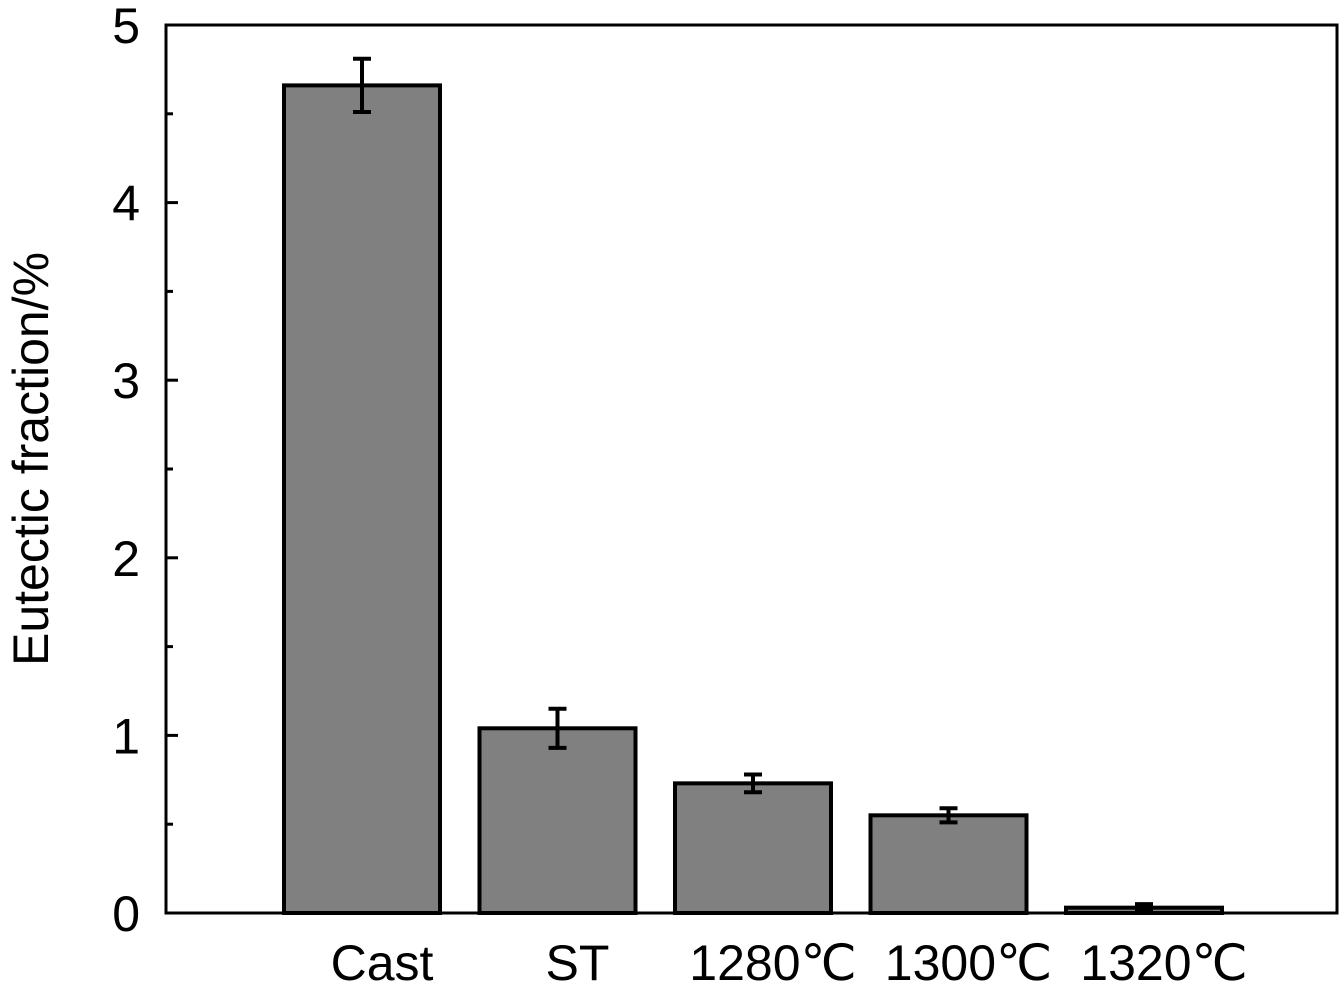 This screenshot has width=1341, height=984. Describe the element at coordinates (126, 559) in the screenshot. I see `y-tick-label-2: 2` at that location.